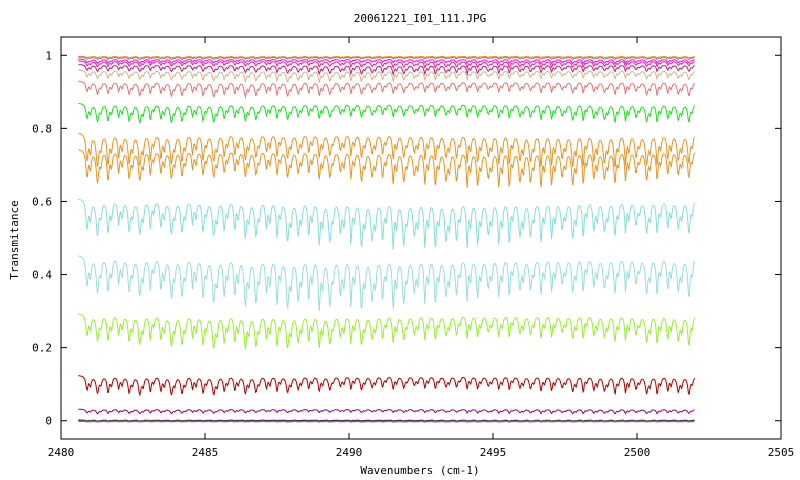  What do you see at coordinates (48, 421) in the screenshot?
I see `y-tick-label: 0` at bounding box center [48, 421].